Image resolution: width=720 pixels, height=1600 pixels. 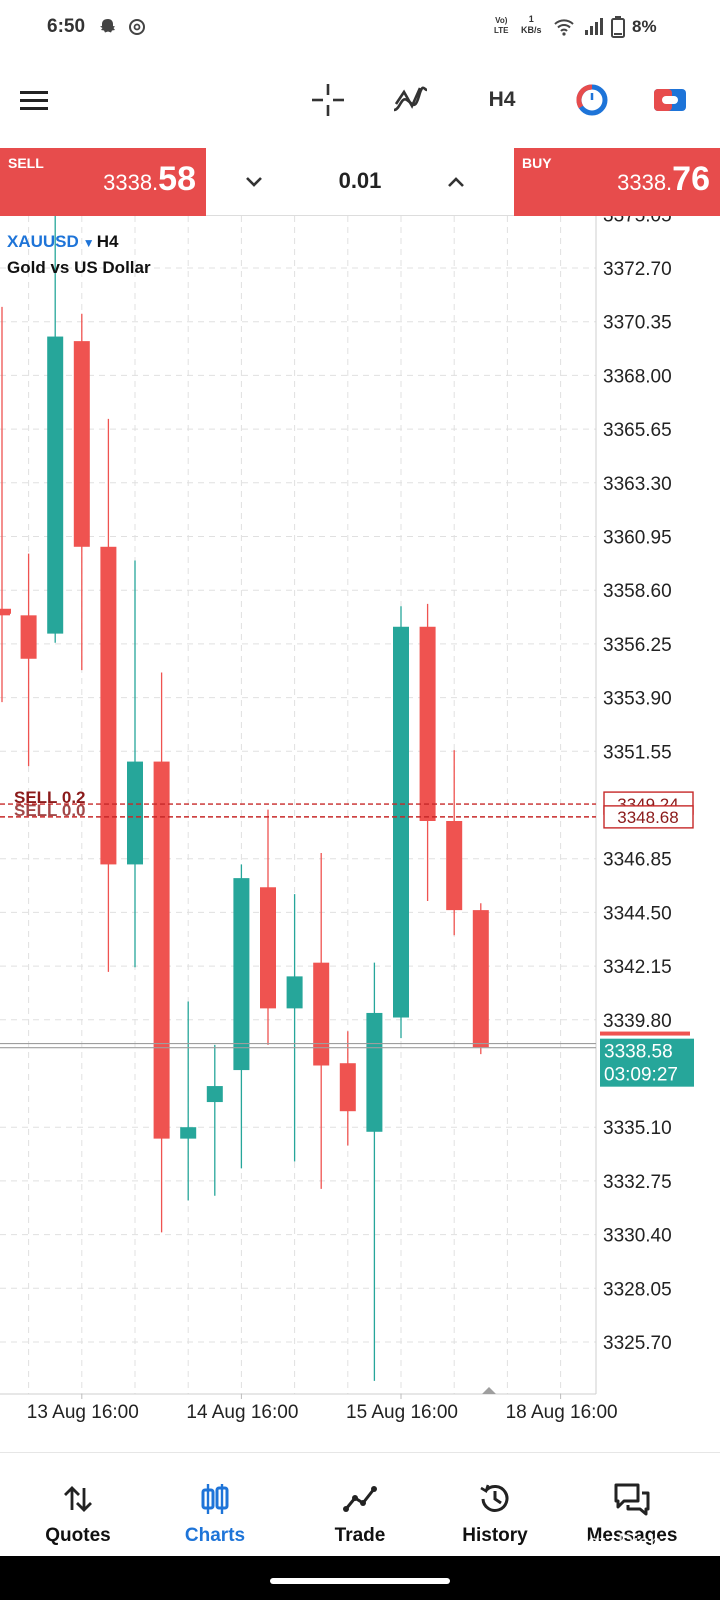 I want to click on order-price-box, so click(x=648, y=817).